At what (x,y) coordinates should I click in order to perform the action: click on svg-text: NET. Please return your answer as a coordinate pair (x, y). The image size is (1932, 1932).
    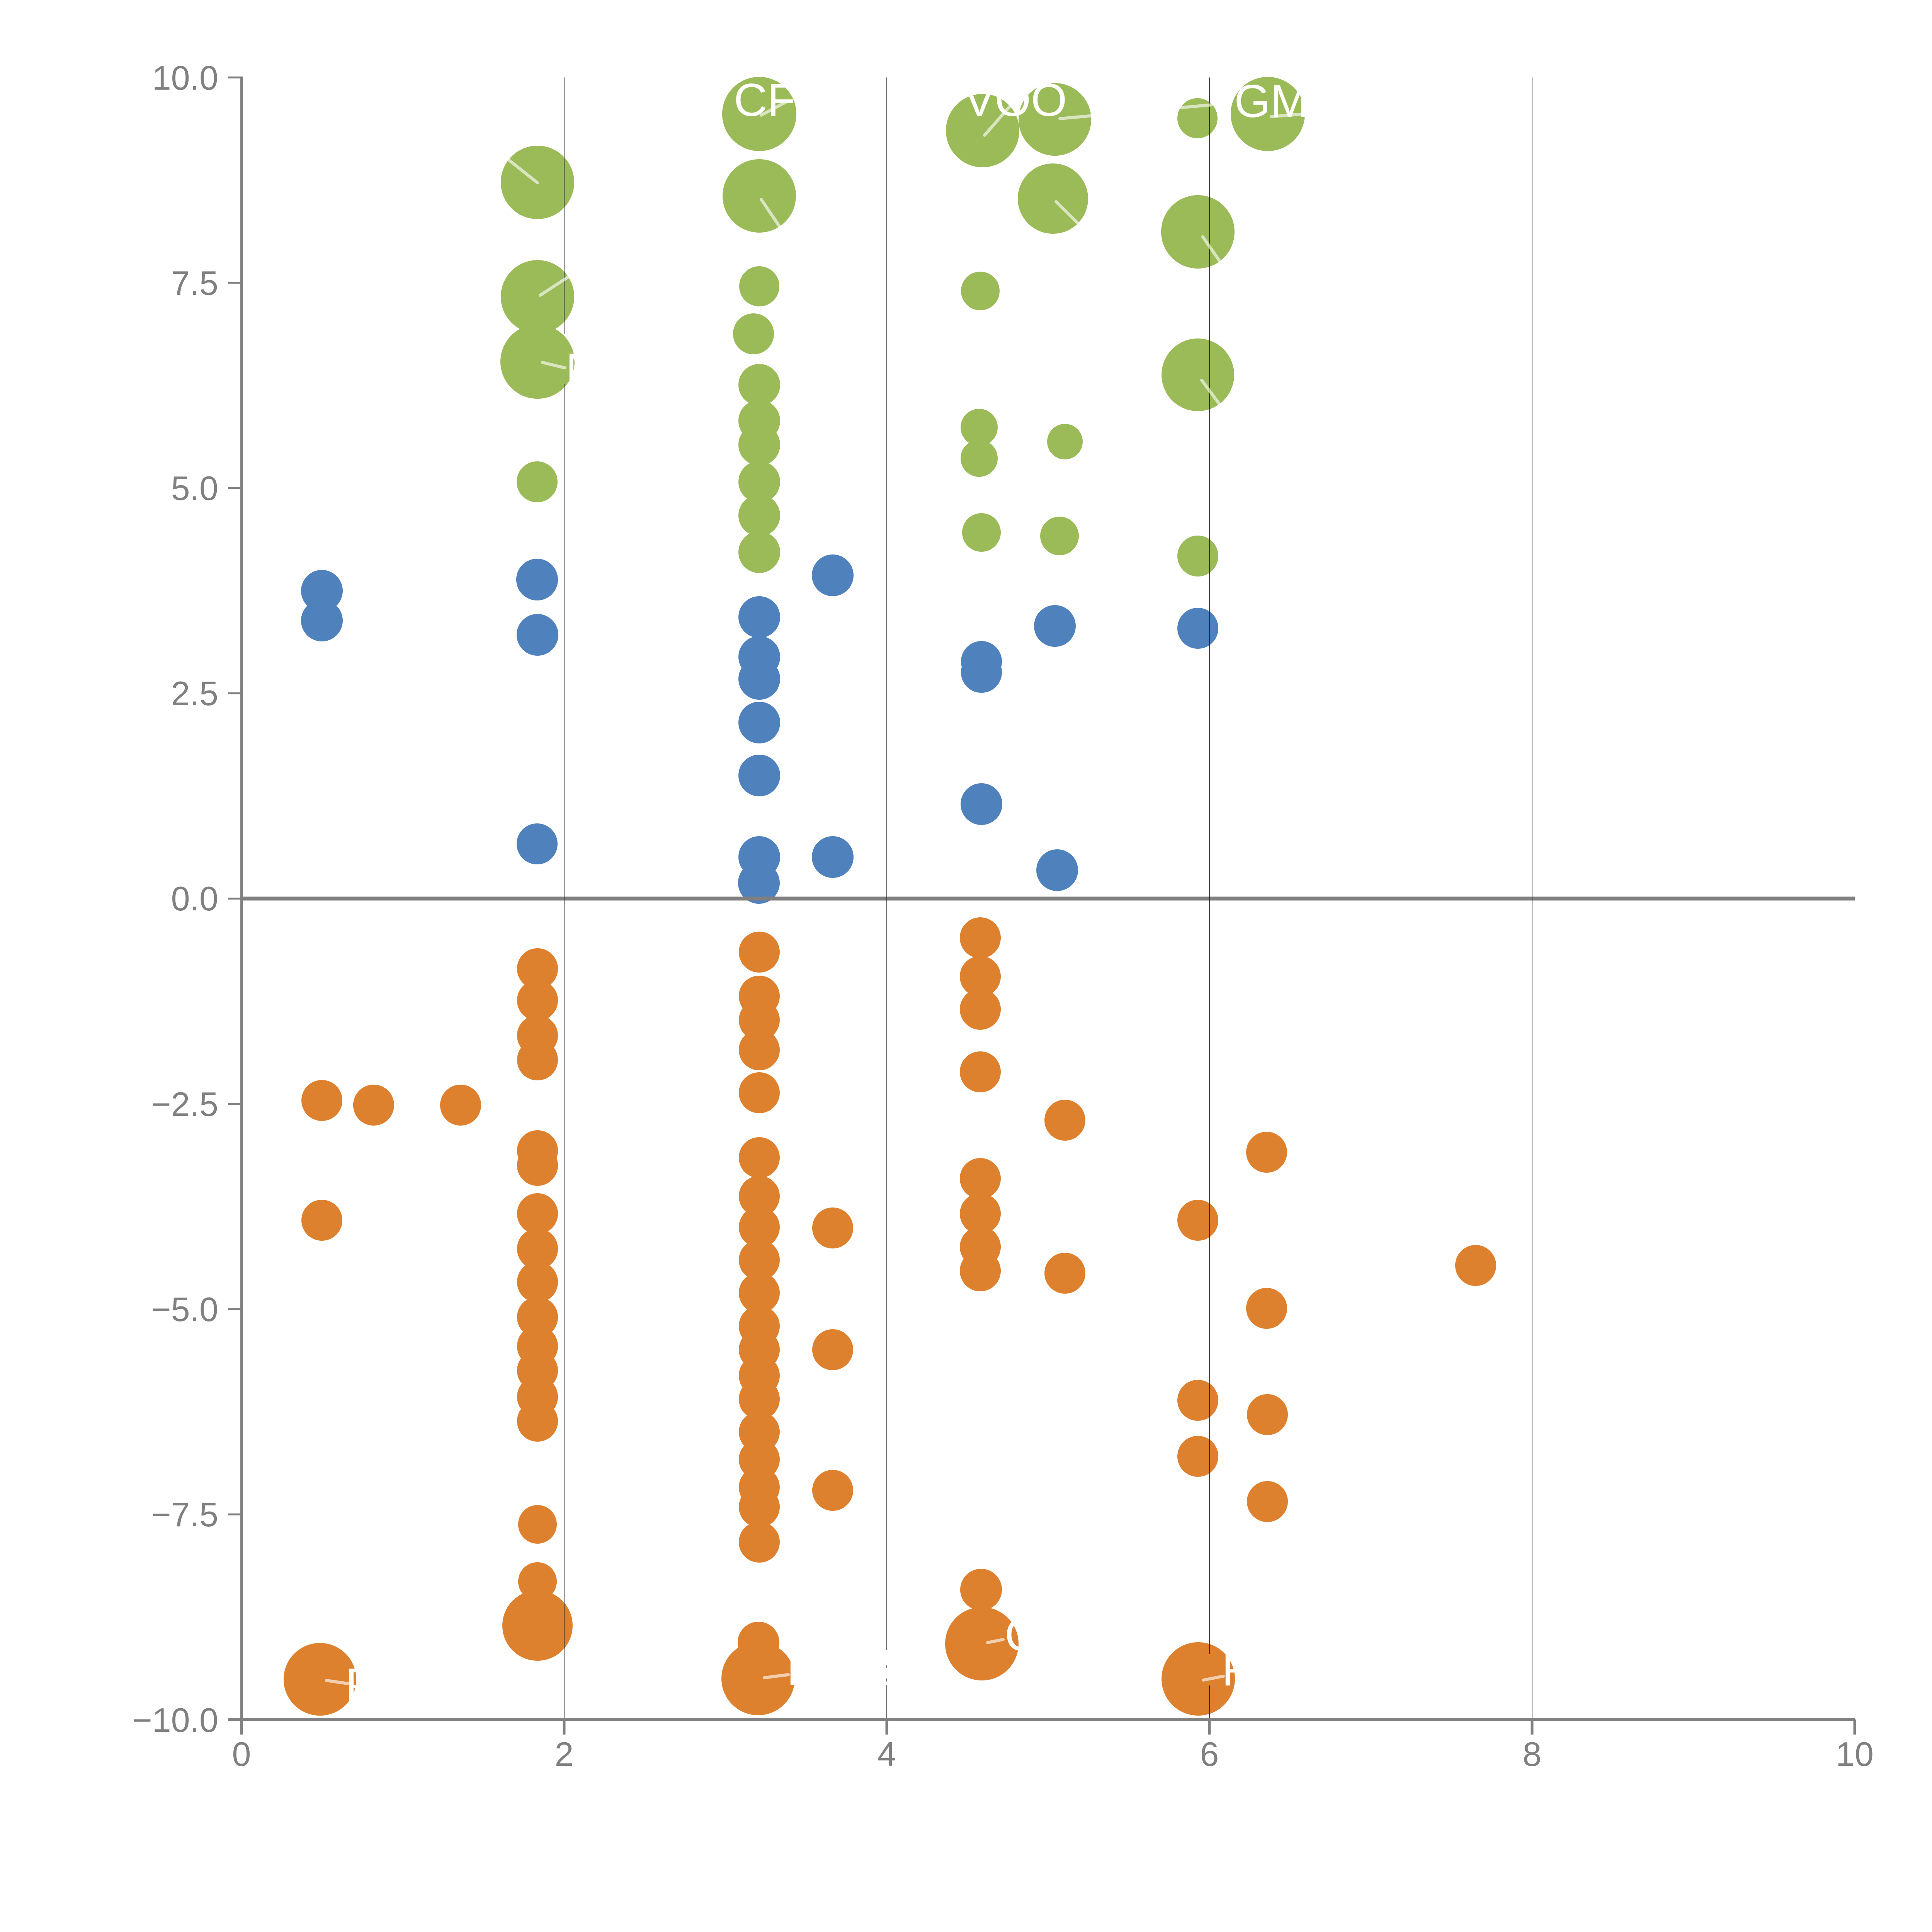
    Looking at the image, I should click on (612, 370).